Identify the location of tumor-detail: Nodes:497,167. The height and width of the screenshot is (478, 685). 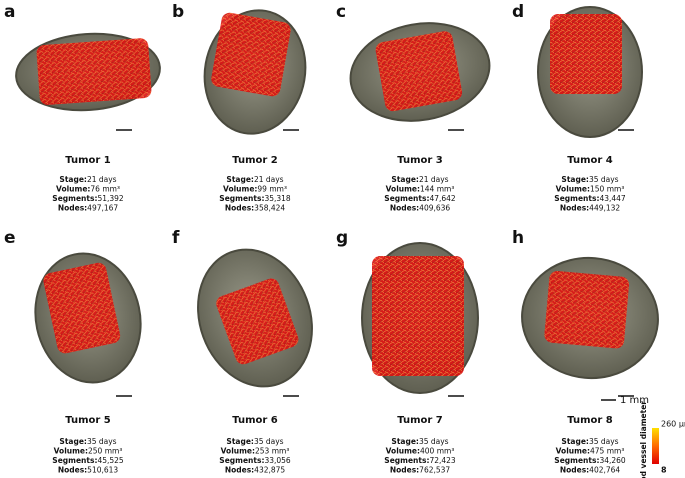
(88, 208).